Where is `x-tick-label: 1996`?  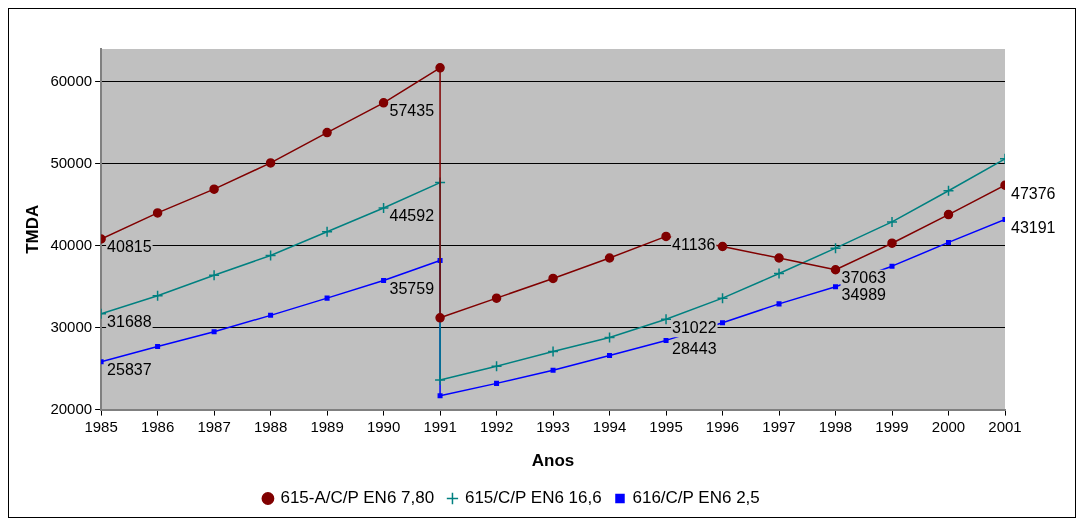
x-tick-label: 1996 is located at coordinates (722, 426).